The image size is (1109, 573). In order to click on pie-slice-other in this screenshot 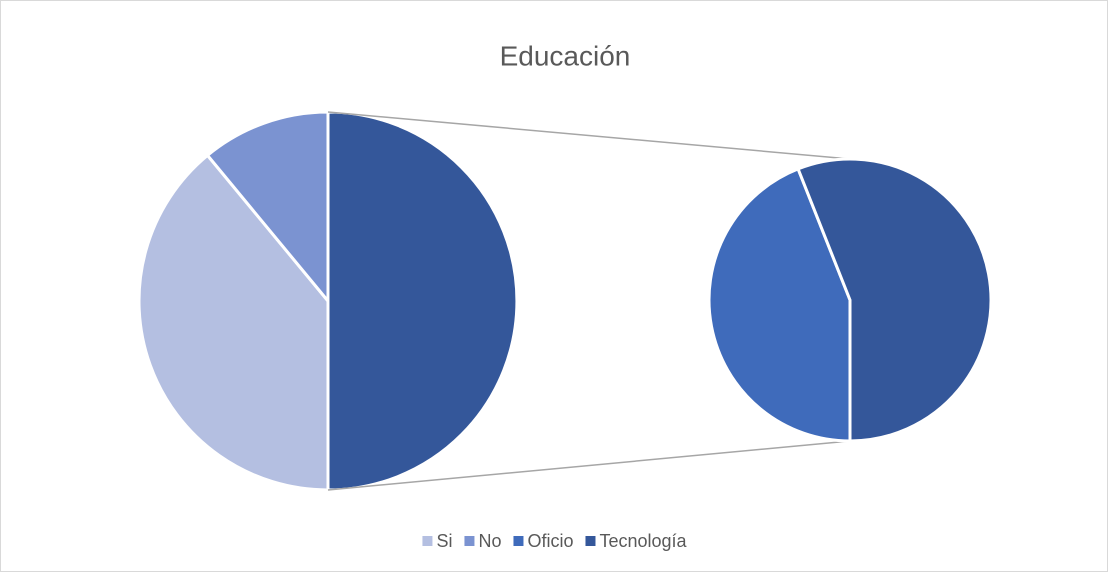, I will do `click(422, 301)`.